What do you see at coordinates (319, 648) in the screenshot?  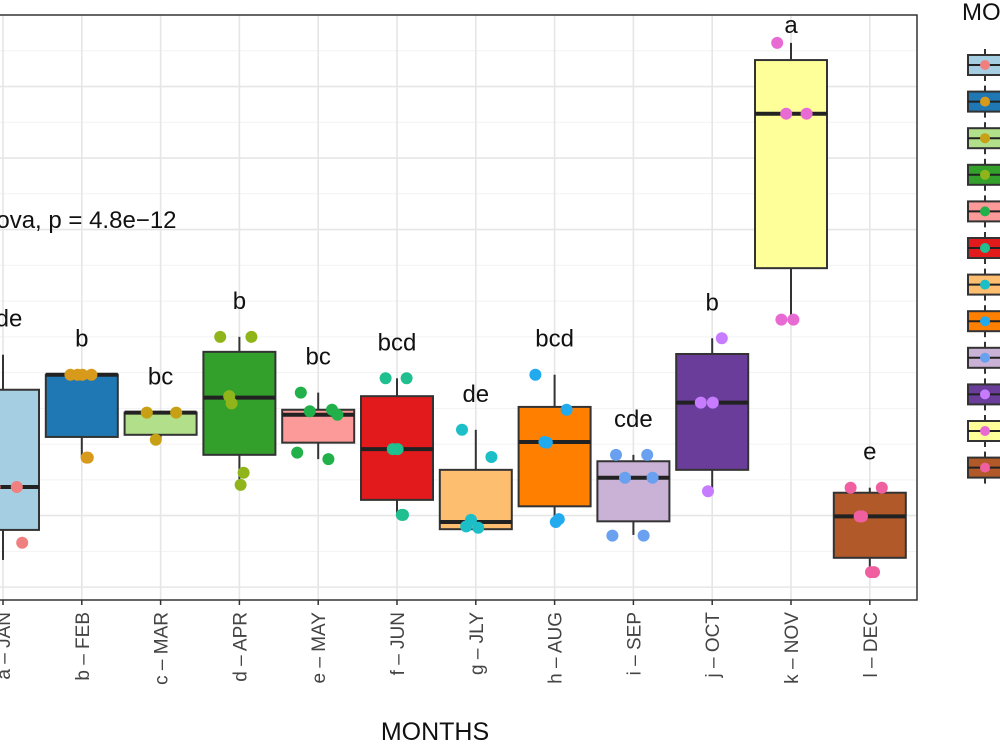 I see `x-tick-label: e – MAY` at bounding box center [319, 648].